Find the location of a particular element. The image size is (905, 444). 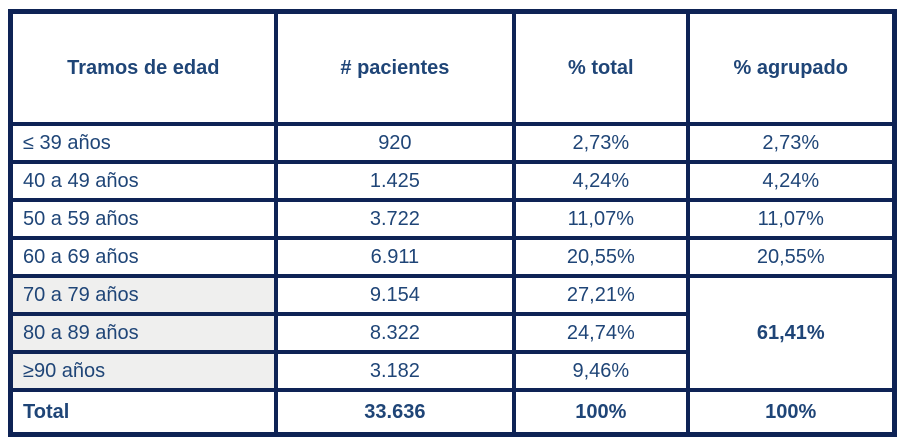

patients-cell: 8.322 is located at coordinates (395, 333).